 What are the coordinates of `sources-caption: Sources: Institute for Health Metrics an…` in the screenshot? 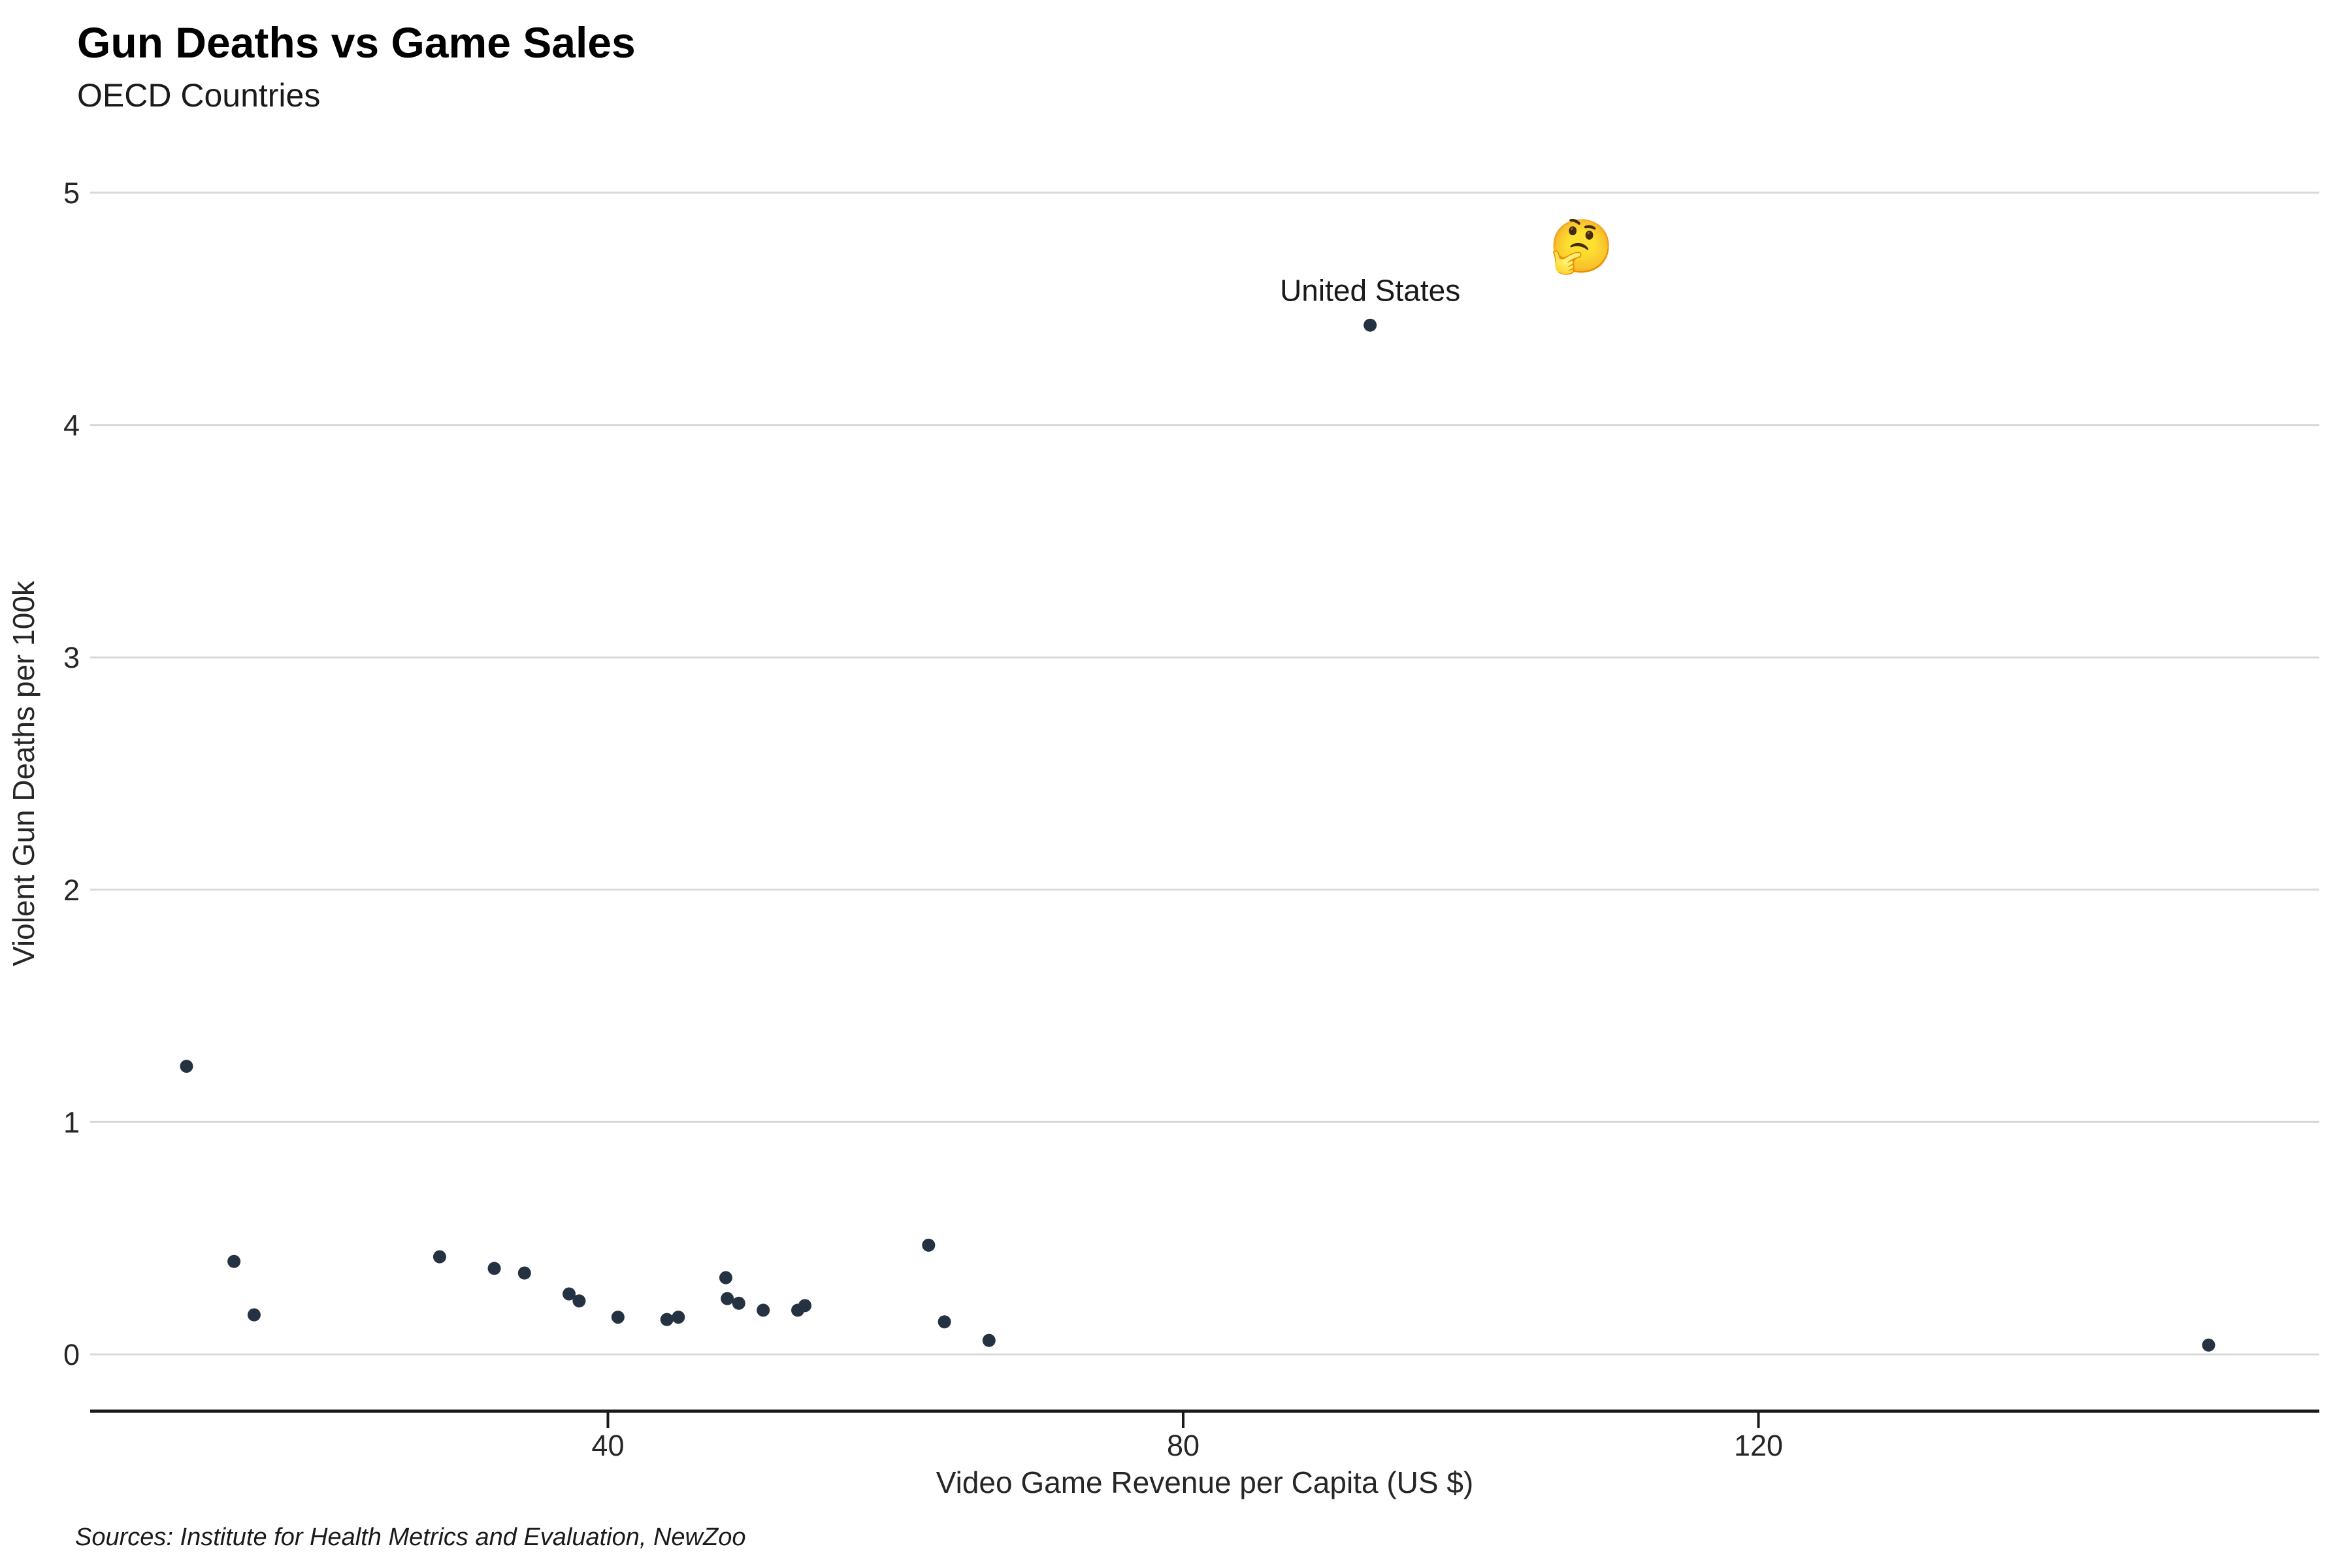 It's located at (410, 1537).